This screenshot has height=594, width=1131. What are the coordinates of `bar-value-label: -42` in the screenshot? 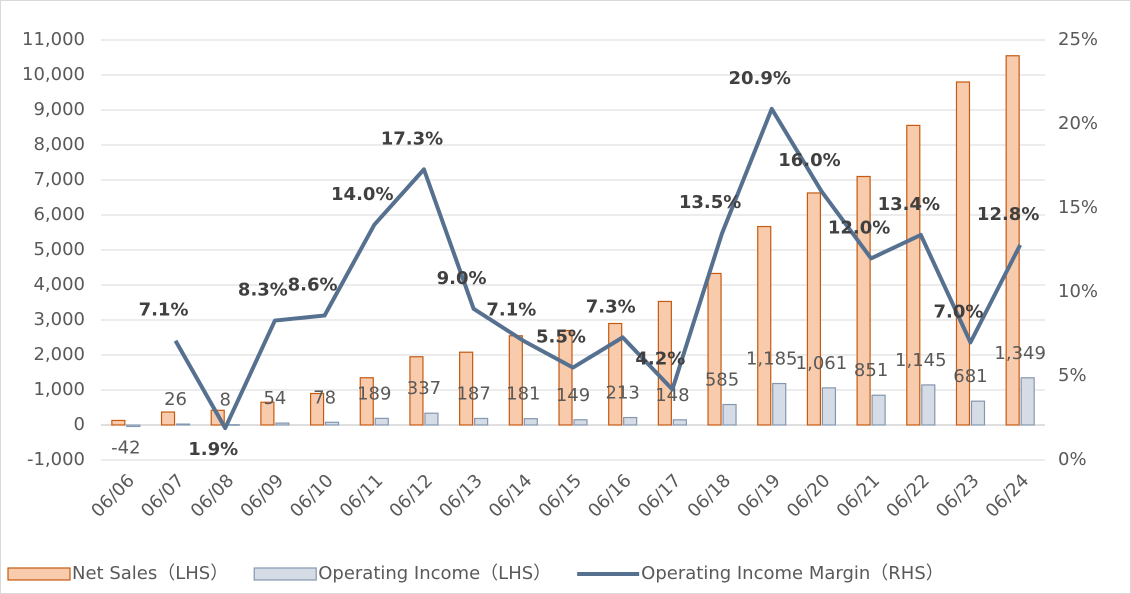 It's located at (125, 447).